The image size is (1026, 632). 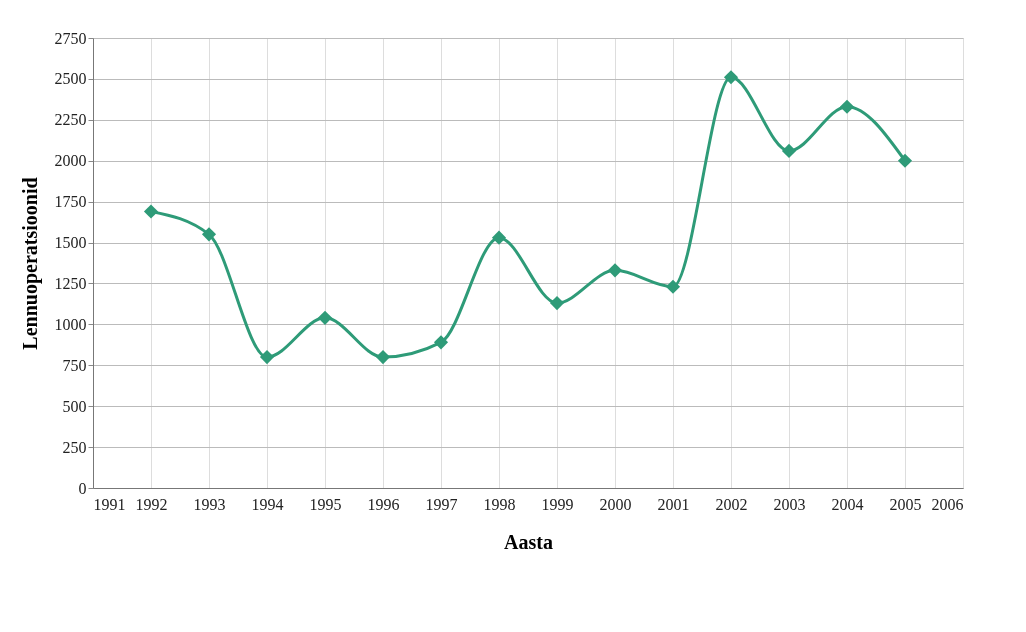 I want to click on x-axis-title: Aasta, so click(x=528, y=541).